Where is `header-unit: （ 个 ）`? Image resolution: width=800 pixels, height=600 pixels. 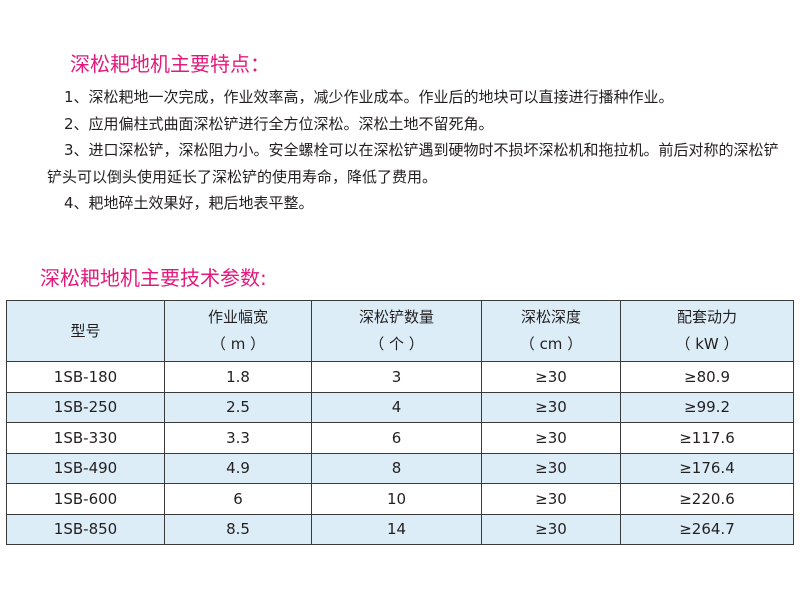 header-unit: （ 个 ） is located at coordinates (396, 344).